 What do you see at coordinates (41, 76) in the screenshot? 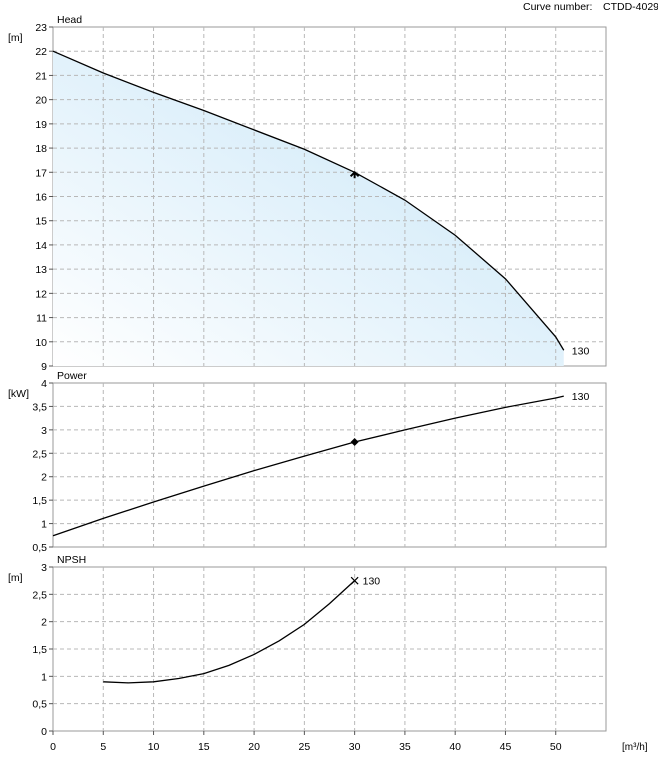
I see `y-tick-label: 21` at bounding box center [41, 76].